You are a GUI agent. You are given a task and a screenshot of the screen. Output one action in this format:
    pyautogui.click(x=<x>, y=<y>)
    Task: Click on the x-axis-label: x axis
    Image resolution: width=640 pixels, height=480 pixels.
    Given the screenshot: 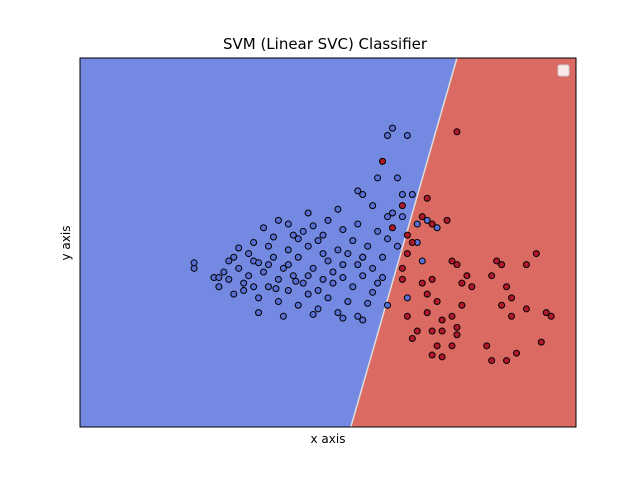 What is the action you would take?
    pyautogui.click(x=328, y=439)
    